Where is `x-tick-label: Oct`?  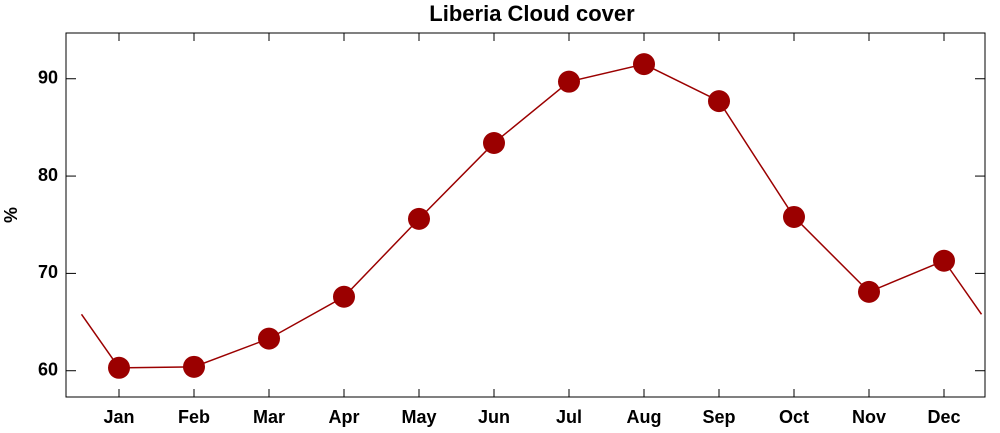 x-tick-label: Oct is located at coordinates (794, 417).